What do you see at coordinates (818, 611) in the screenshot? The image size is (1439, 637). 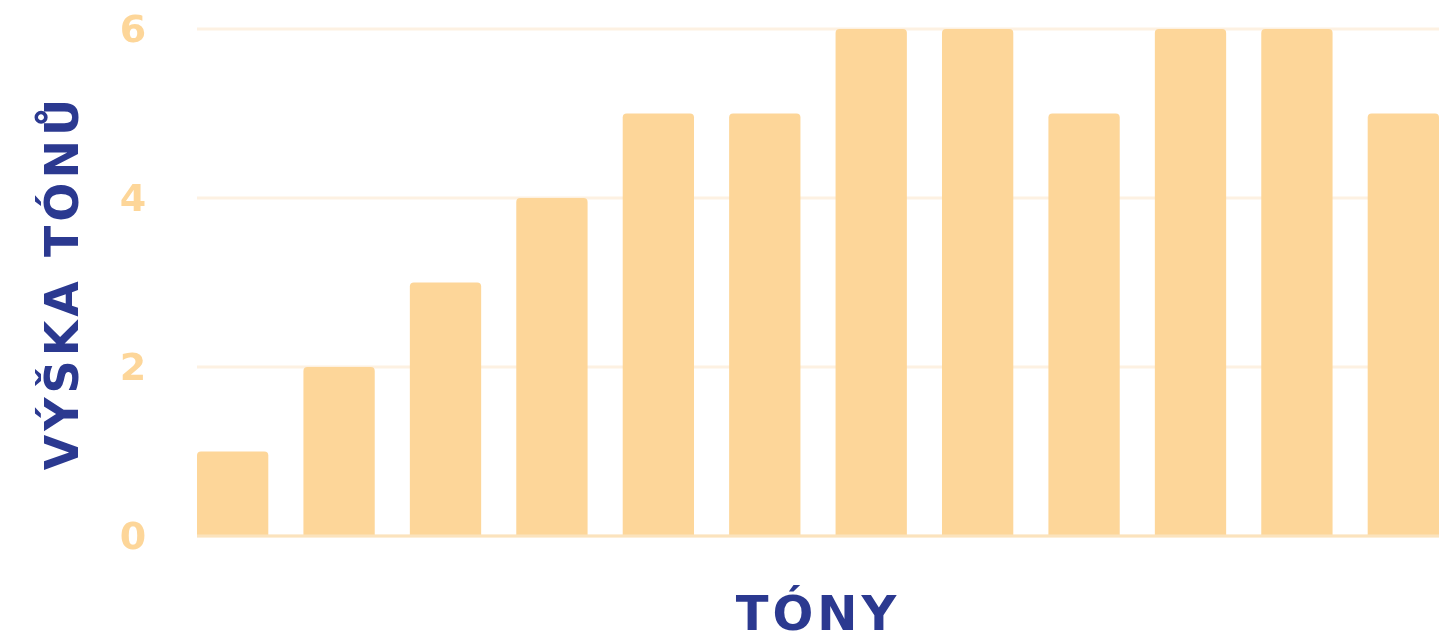 I see `x-axis-title: TÓNY` at bounding box center [818, 611].